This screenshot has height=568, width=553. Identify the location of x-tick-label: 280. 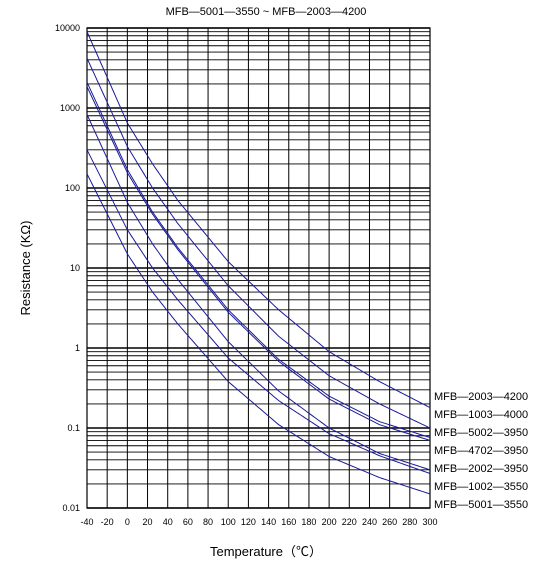
(409, 522).